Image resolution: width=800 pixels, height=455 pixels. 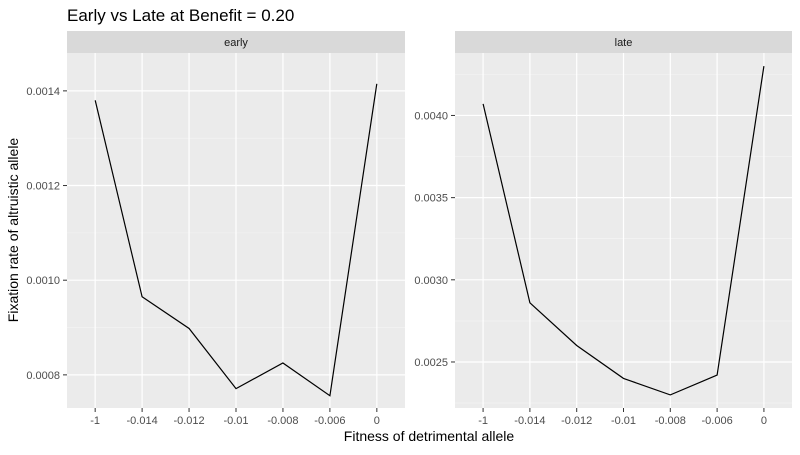 What do you see at coordinates (180, 15) in the screenshot?
I see `chart-title: Early vs Late at Benefit = 0.20` at bounding box center [180, 15].